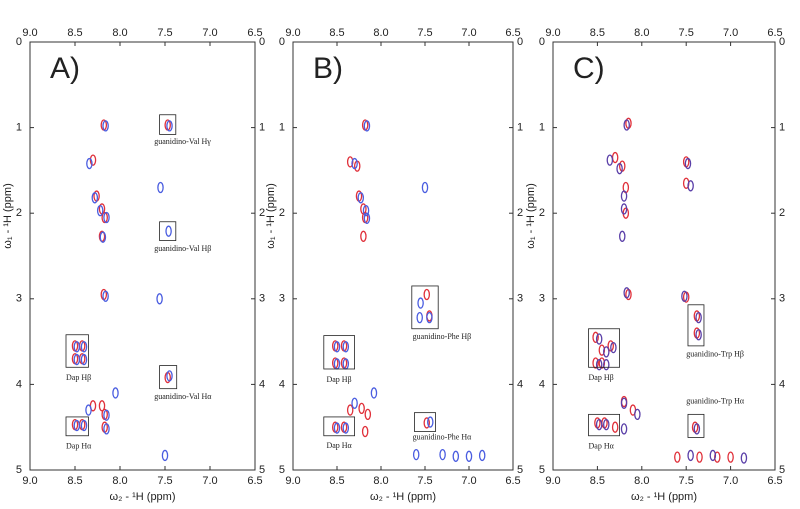  I want to click on annotation: guanidino-Phe Hα, so click(442, 436).